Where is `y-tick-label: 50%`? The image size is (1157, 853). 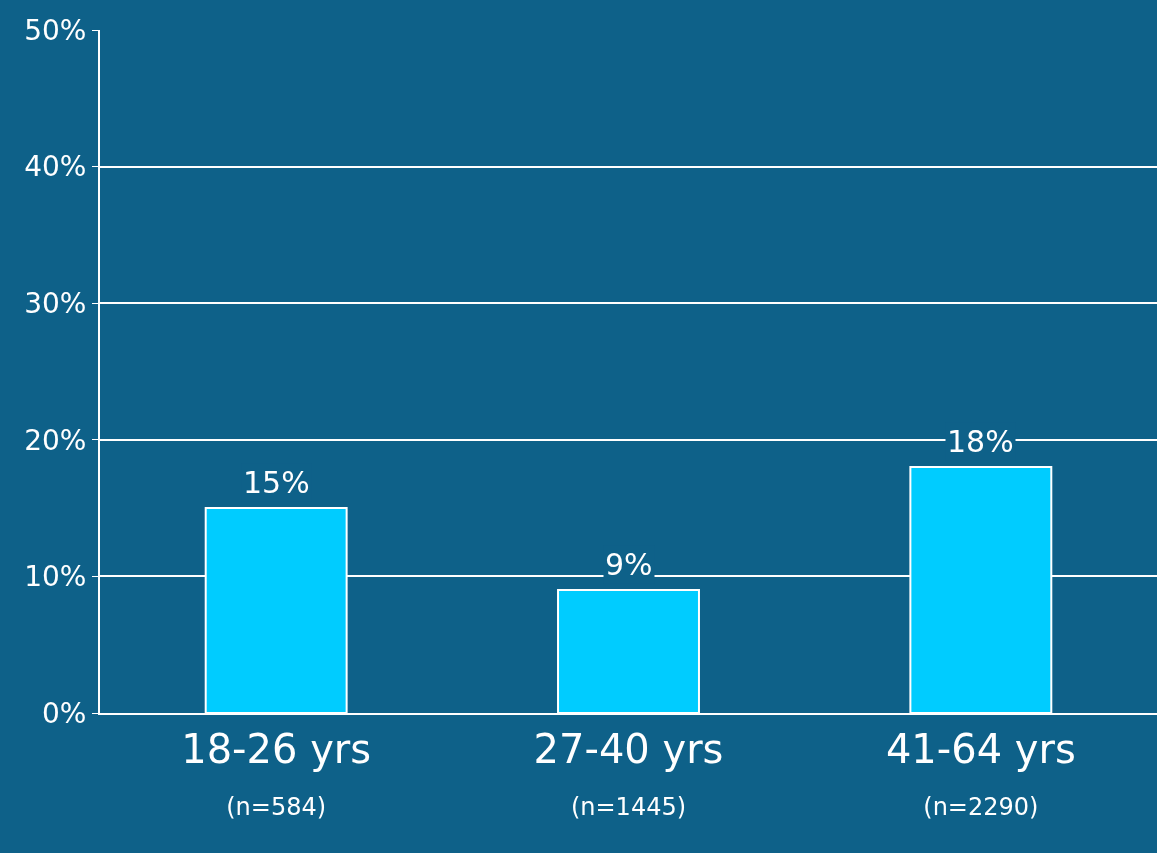 y-tick-label: 50% is located at coordinates (55, 30).